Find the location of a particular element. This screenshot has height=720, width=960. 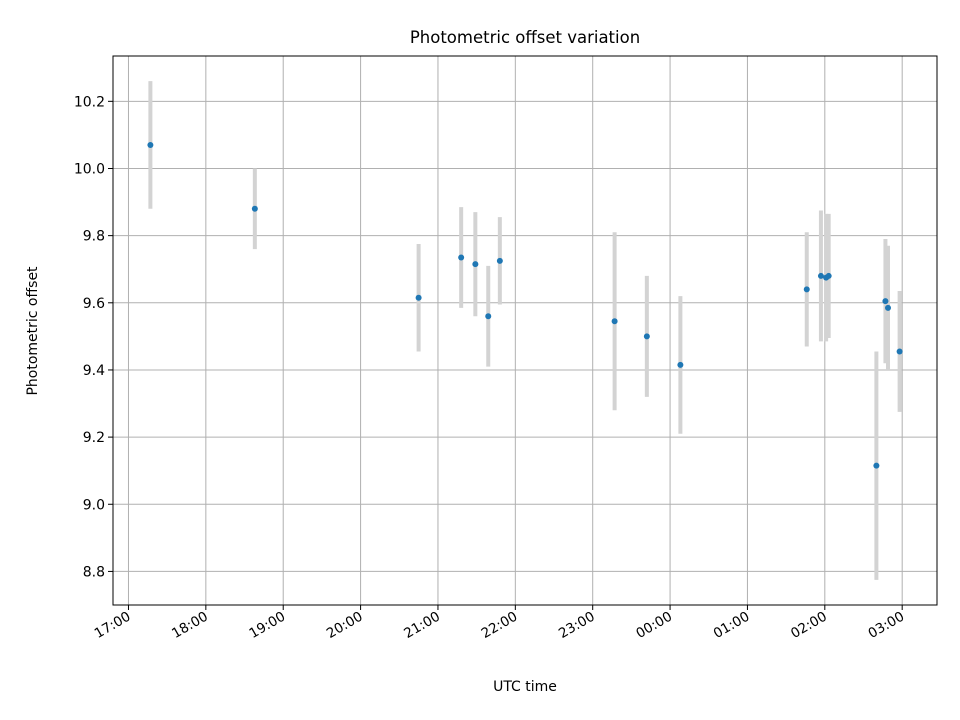

y-tick-label: 10.0 is located at coordinates (89, 169).